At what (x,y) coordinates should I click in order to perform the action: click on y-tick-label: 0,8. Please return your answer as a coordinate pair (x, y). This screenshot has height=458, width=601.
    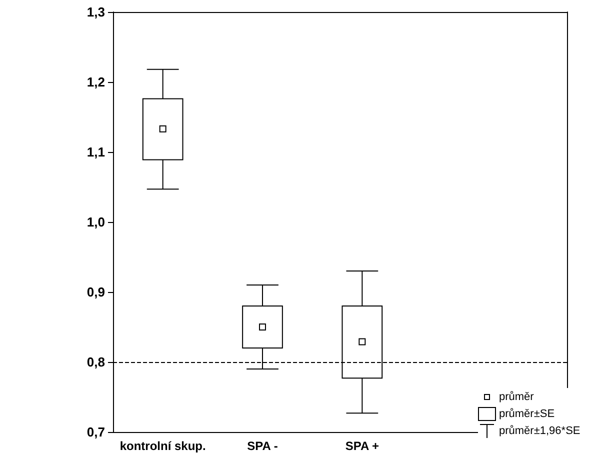
    Looking at the image, I should click on (95, 362).